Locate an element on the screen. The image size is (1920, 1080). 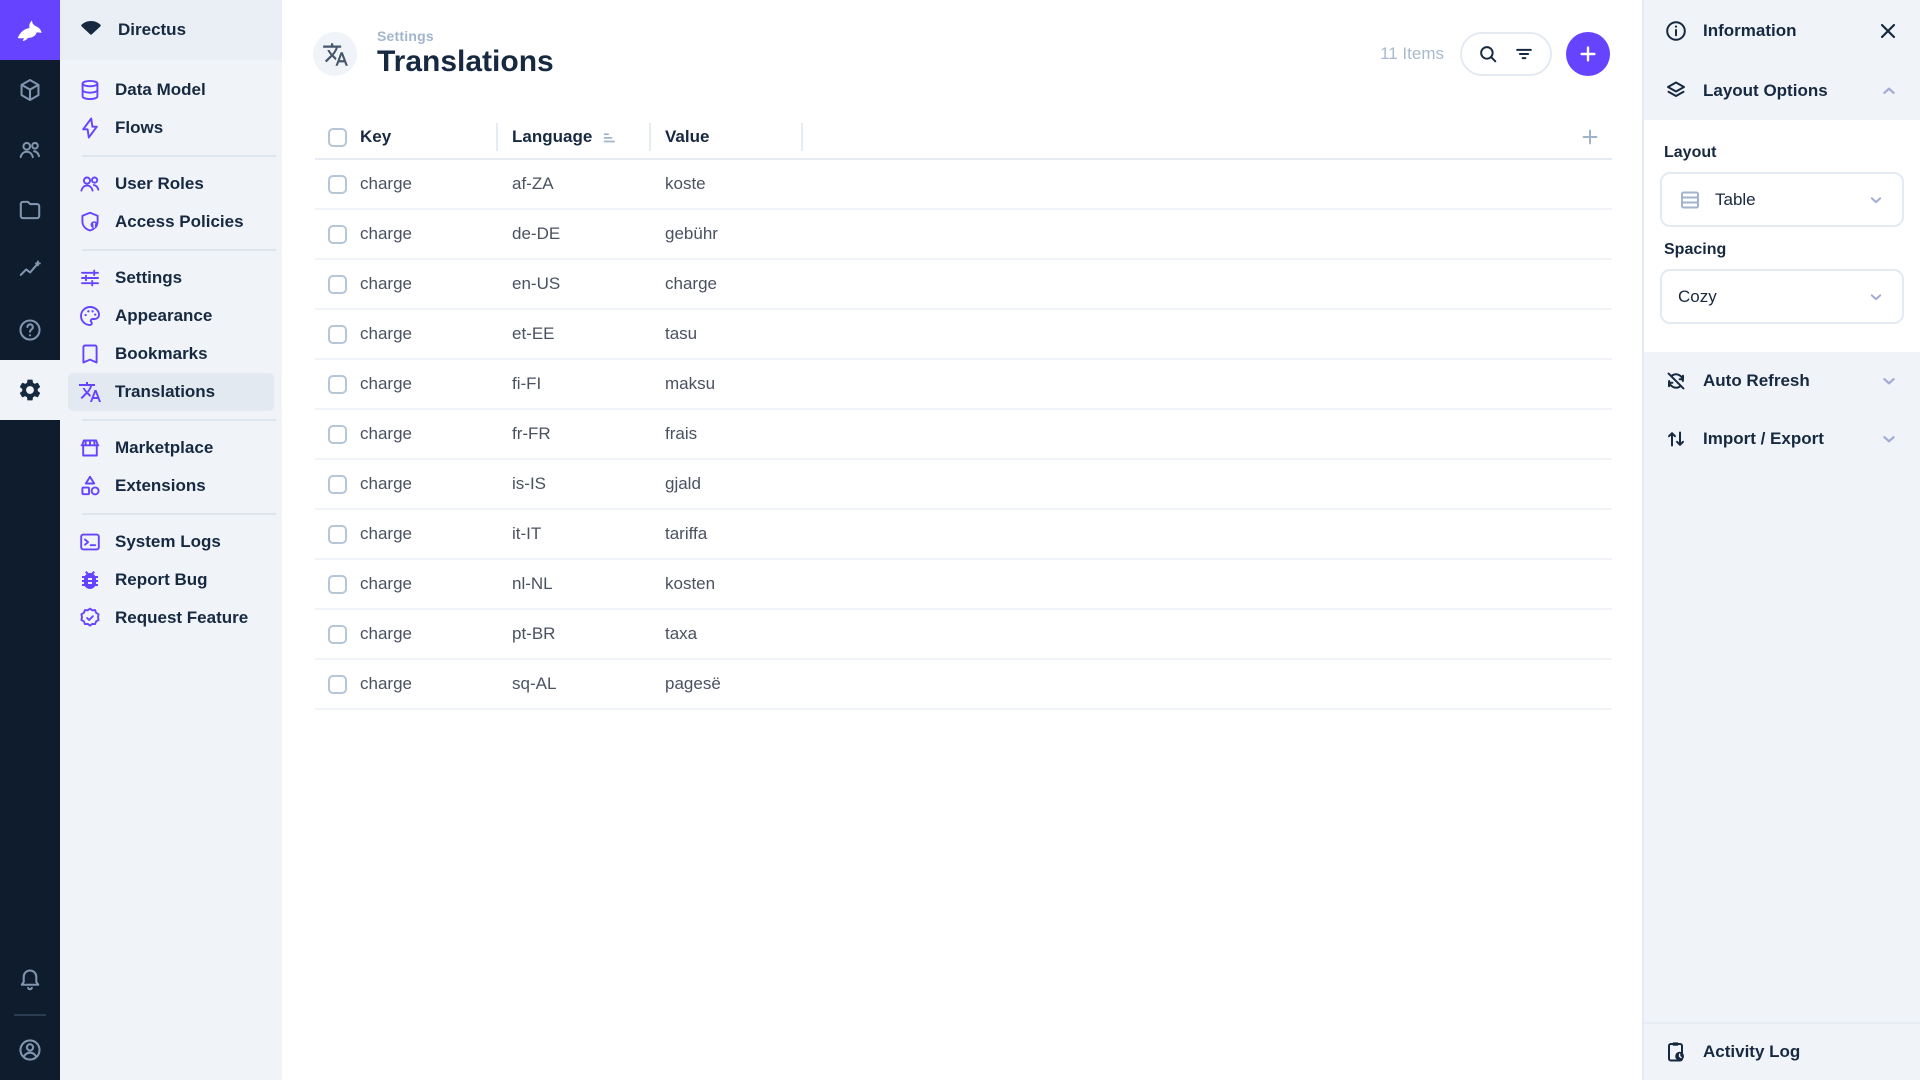
sidebar-item-request-feature: Request Feature is located at coordinates (171, 618).